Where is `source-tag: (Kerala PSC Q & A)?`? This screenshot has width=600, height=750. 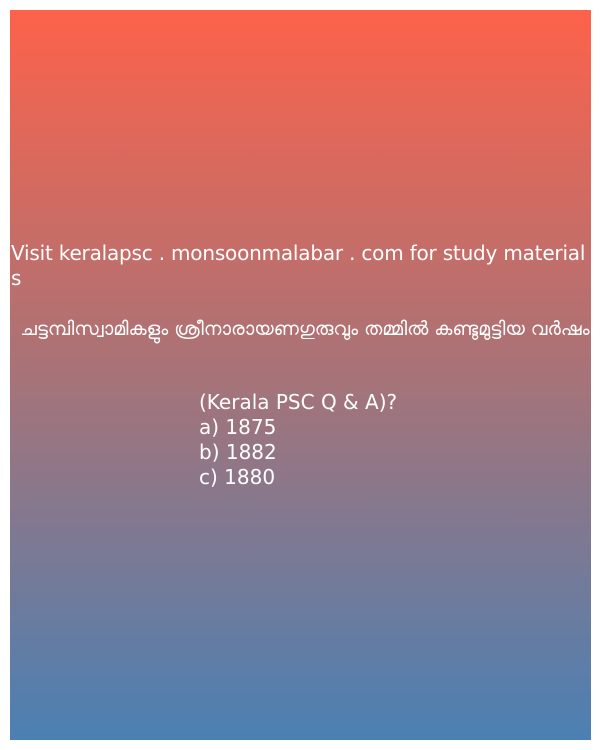 source-tag: (Kerala PSC Q & A)? is located at coordinates (298, 402).